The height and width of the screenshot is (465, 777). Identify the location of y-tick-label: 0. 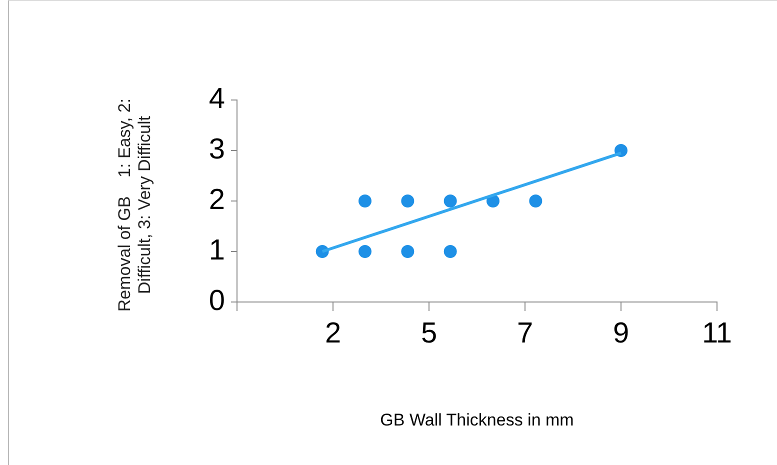
(216, 301).